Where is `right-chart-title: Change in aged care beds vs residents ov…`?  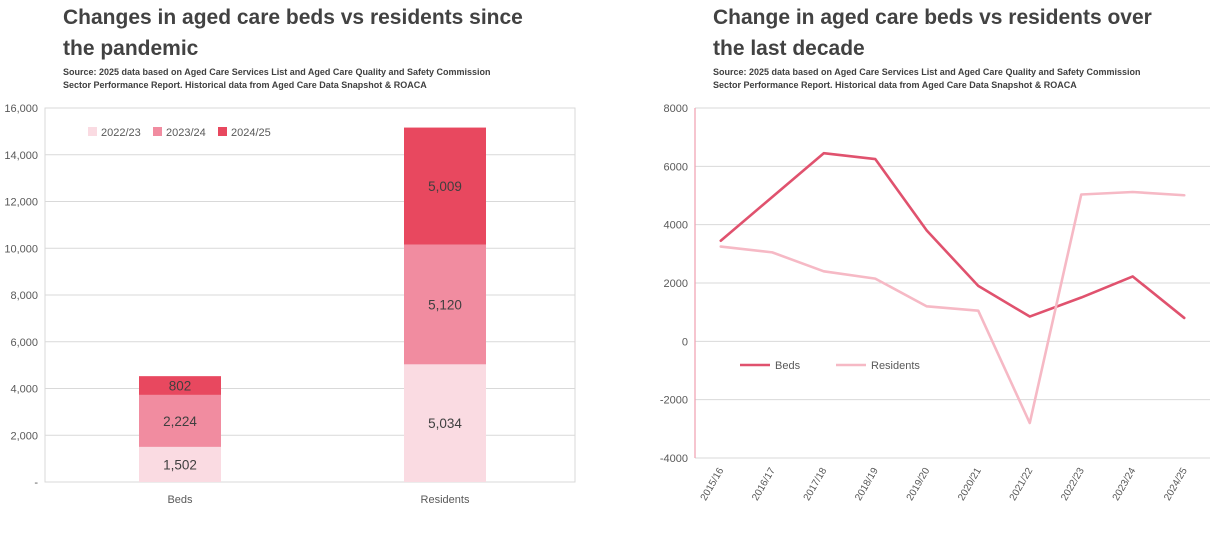 right-chart-title: Change in aged care beds vs residents ov… is located at coordinates (932, 33).